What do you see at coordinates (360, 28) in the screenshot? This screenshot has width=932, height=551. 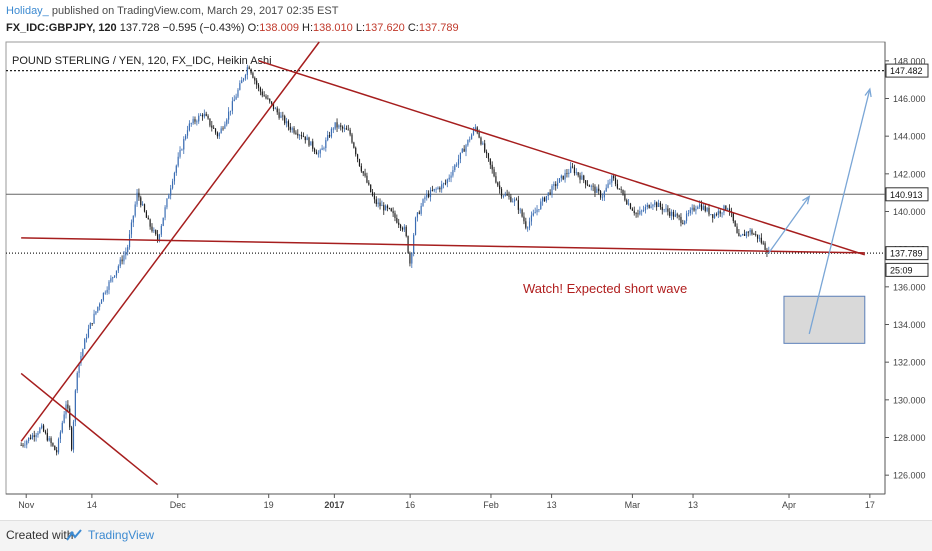 I see `low-label: L:` at bounding box center [360, 28].